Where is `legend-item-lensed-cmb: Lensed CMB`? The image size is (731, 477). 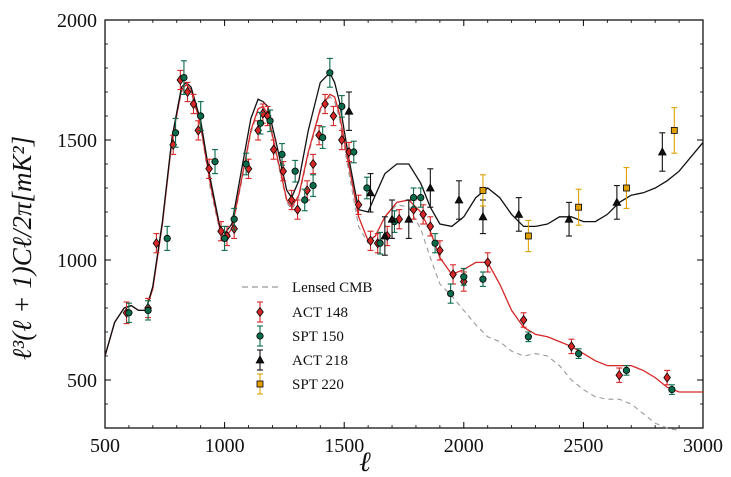
legend-item-lensed-cmb: Lensed CMB is located at coordinates (307, 288).